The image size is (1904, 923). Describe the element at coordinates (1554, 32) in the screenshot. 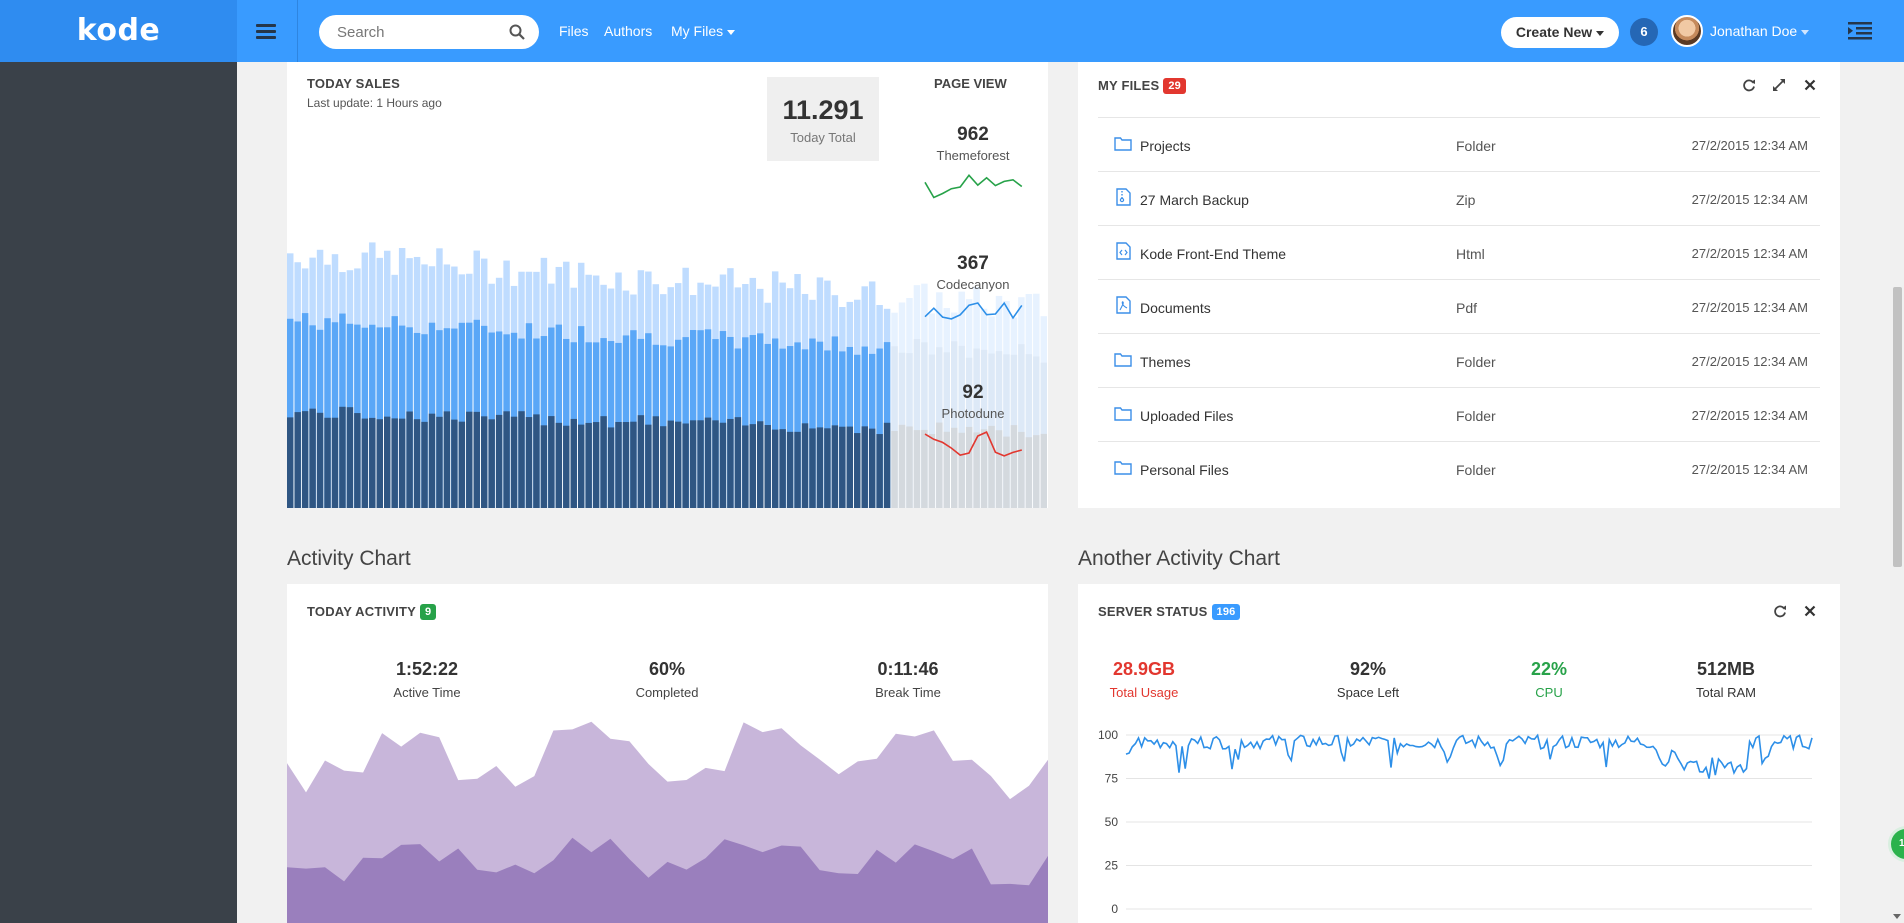

I see `create-new-label: Create New` at that location.